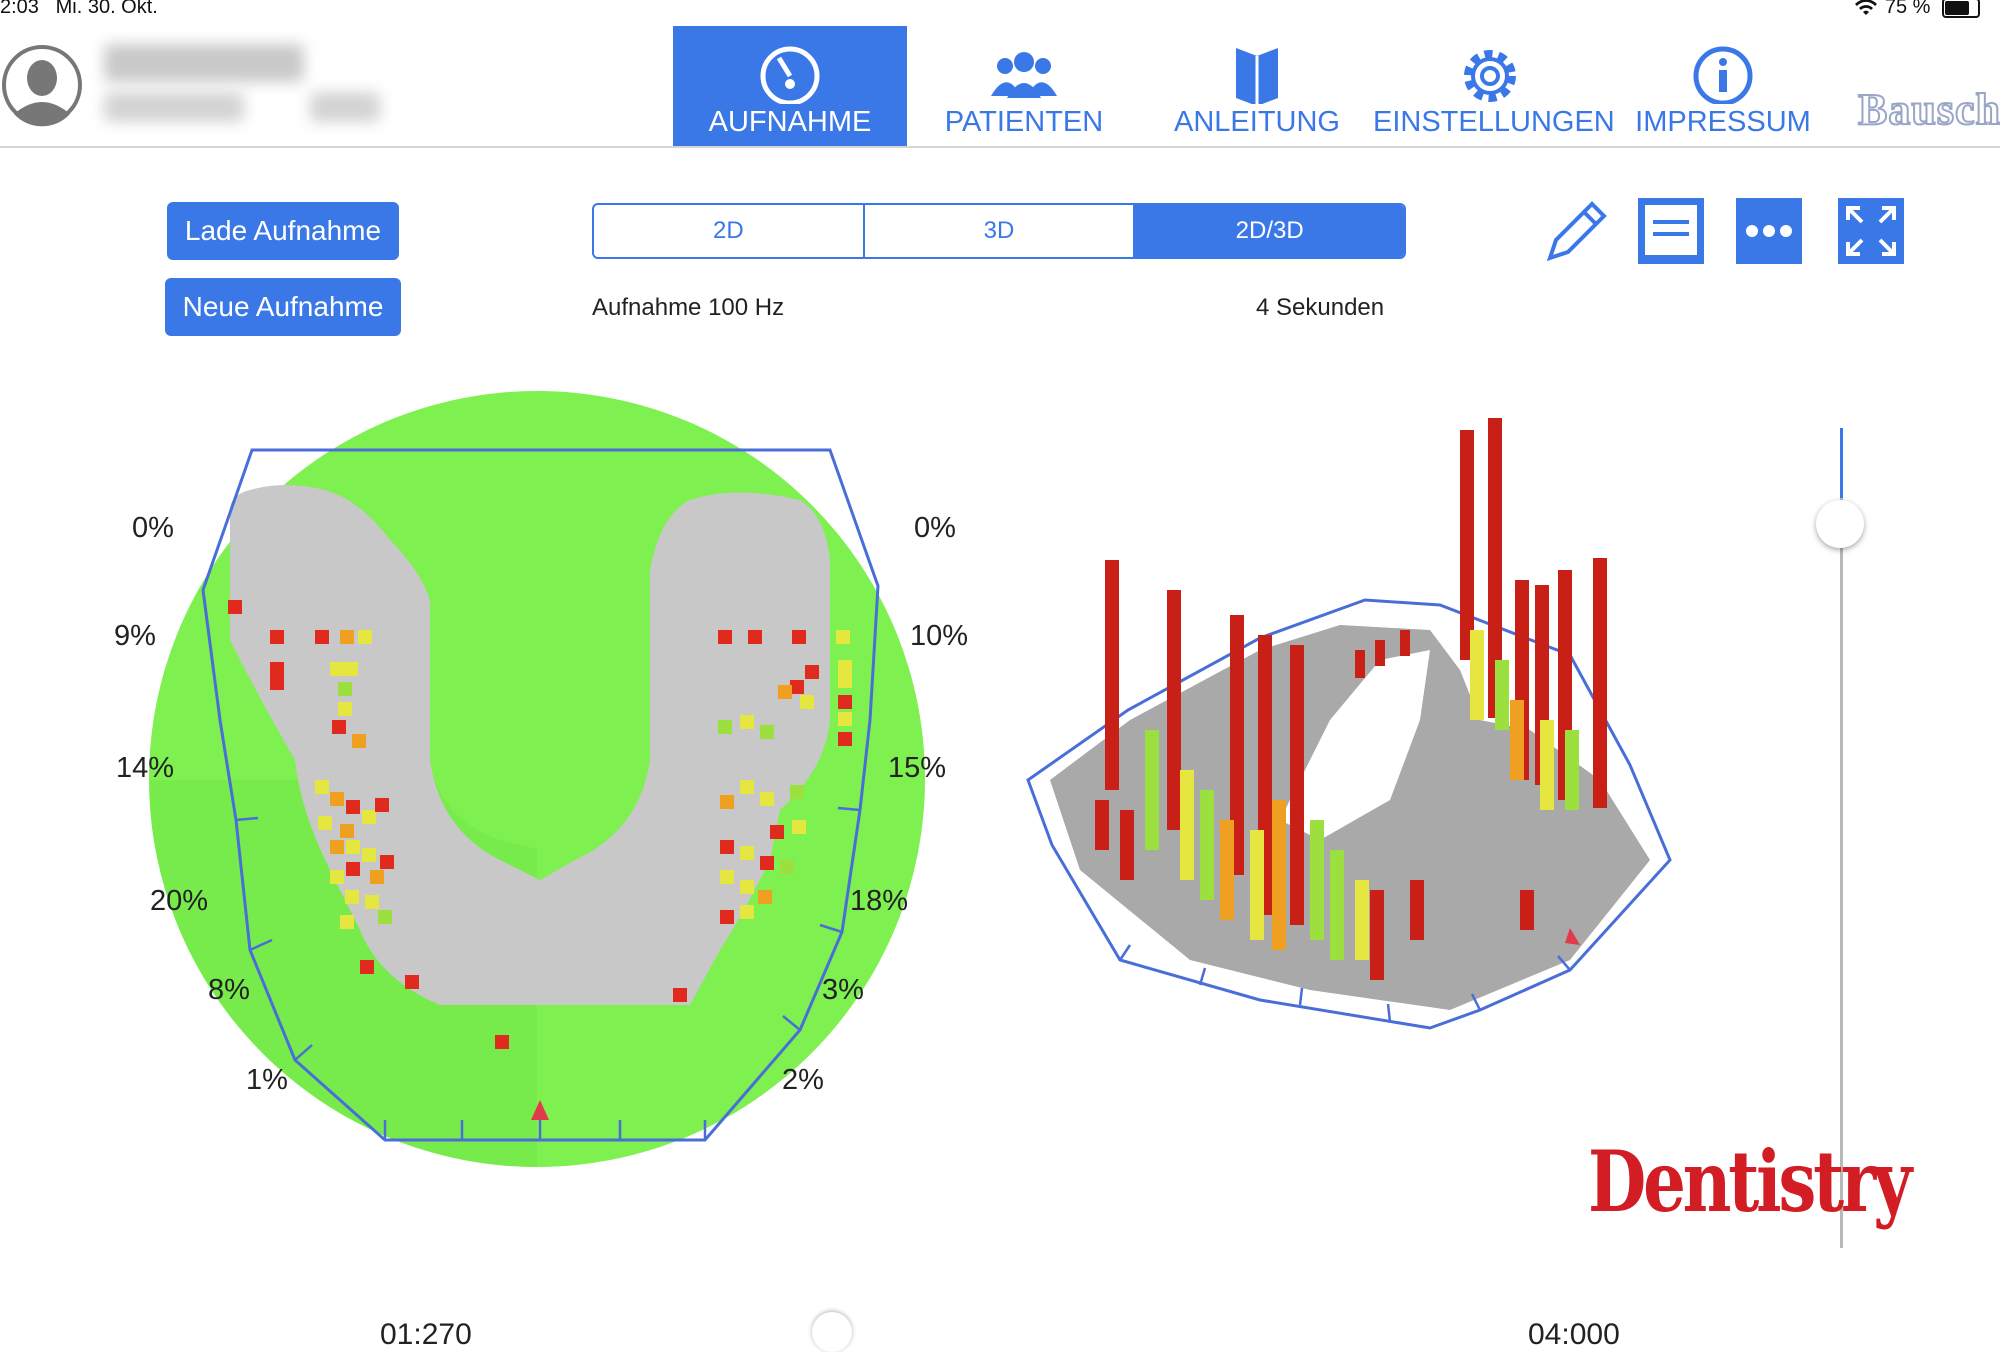 The height and width of the screenshot is (1352, 2000). I want to click on notes-icon, so click(1671, 231).